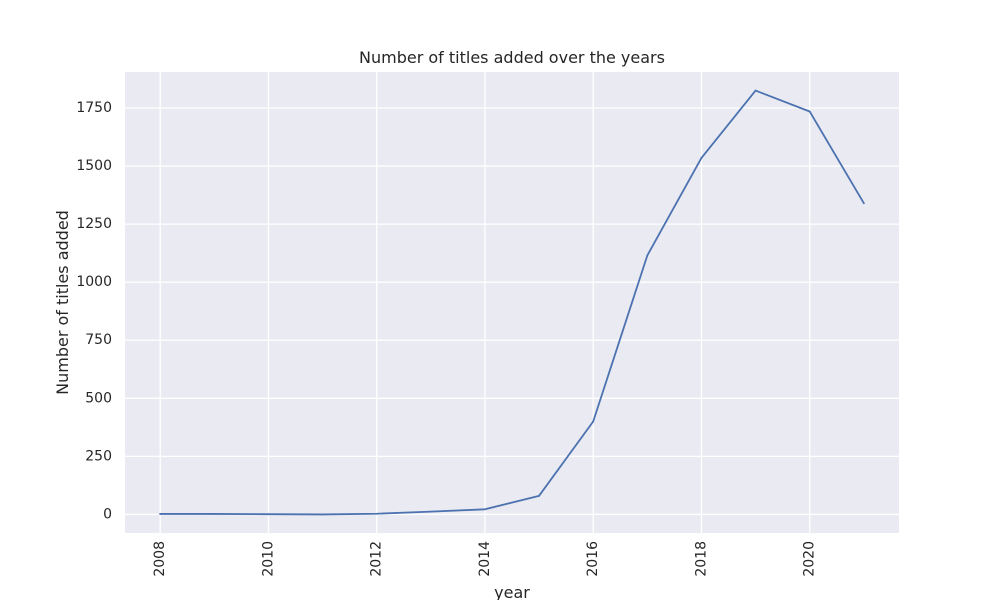  What do you see at coordinates (98, 398) in the screenshot?
I see `y-tick-label: 500` at bounding box center [98, 398].